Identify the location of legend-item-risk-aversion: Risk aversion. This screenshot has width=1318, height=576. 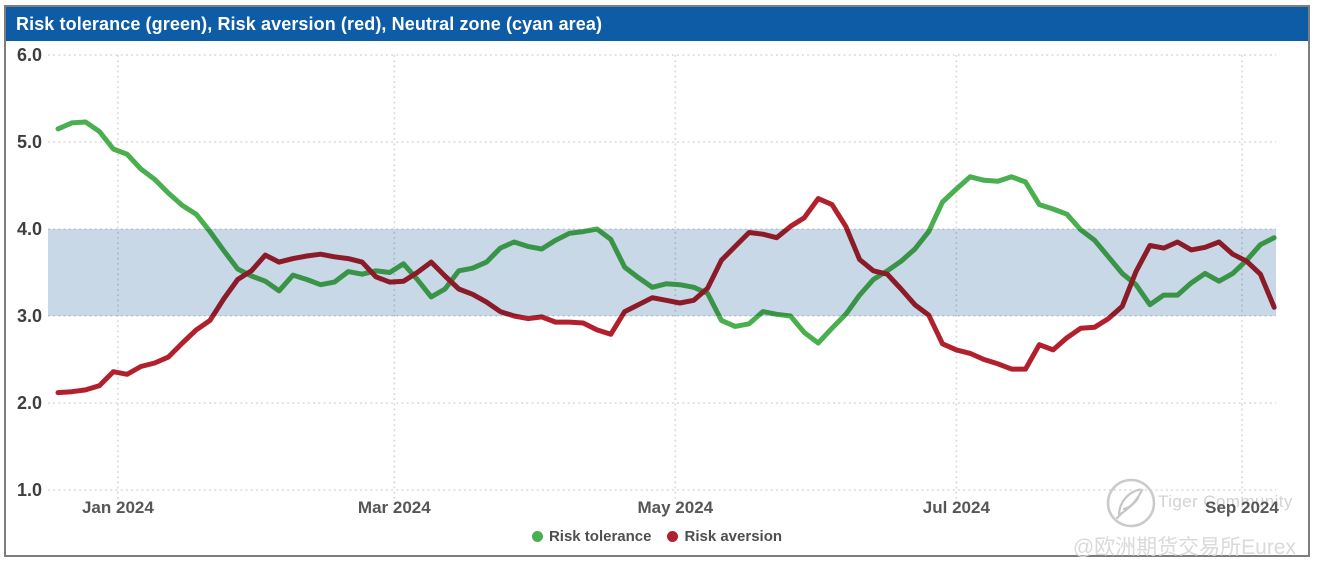
(724, 536).